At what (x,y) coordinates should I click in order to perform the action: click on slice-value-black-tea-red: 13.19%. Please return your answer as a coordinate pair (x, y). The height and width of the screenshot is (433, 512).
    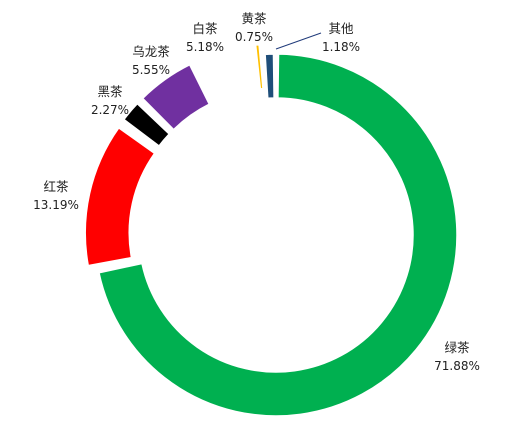
    Looking at the image, I should click on (56, 205).